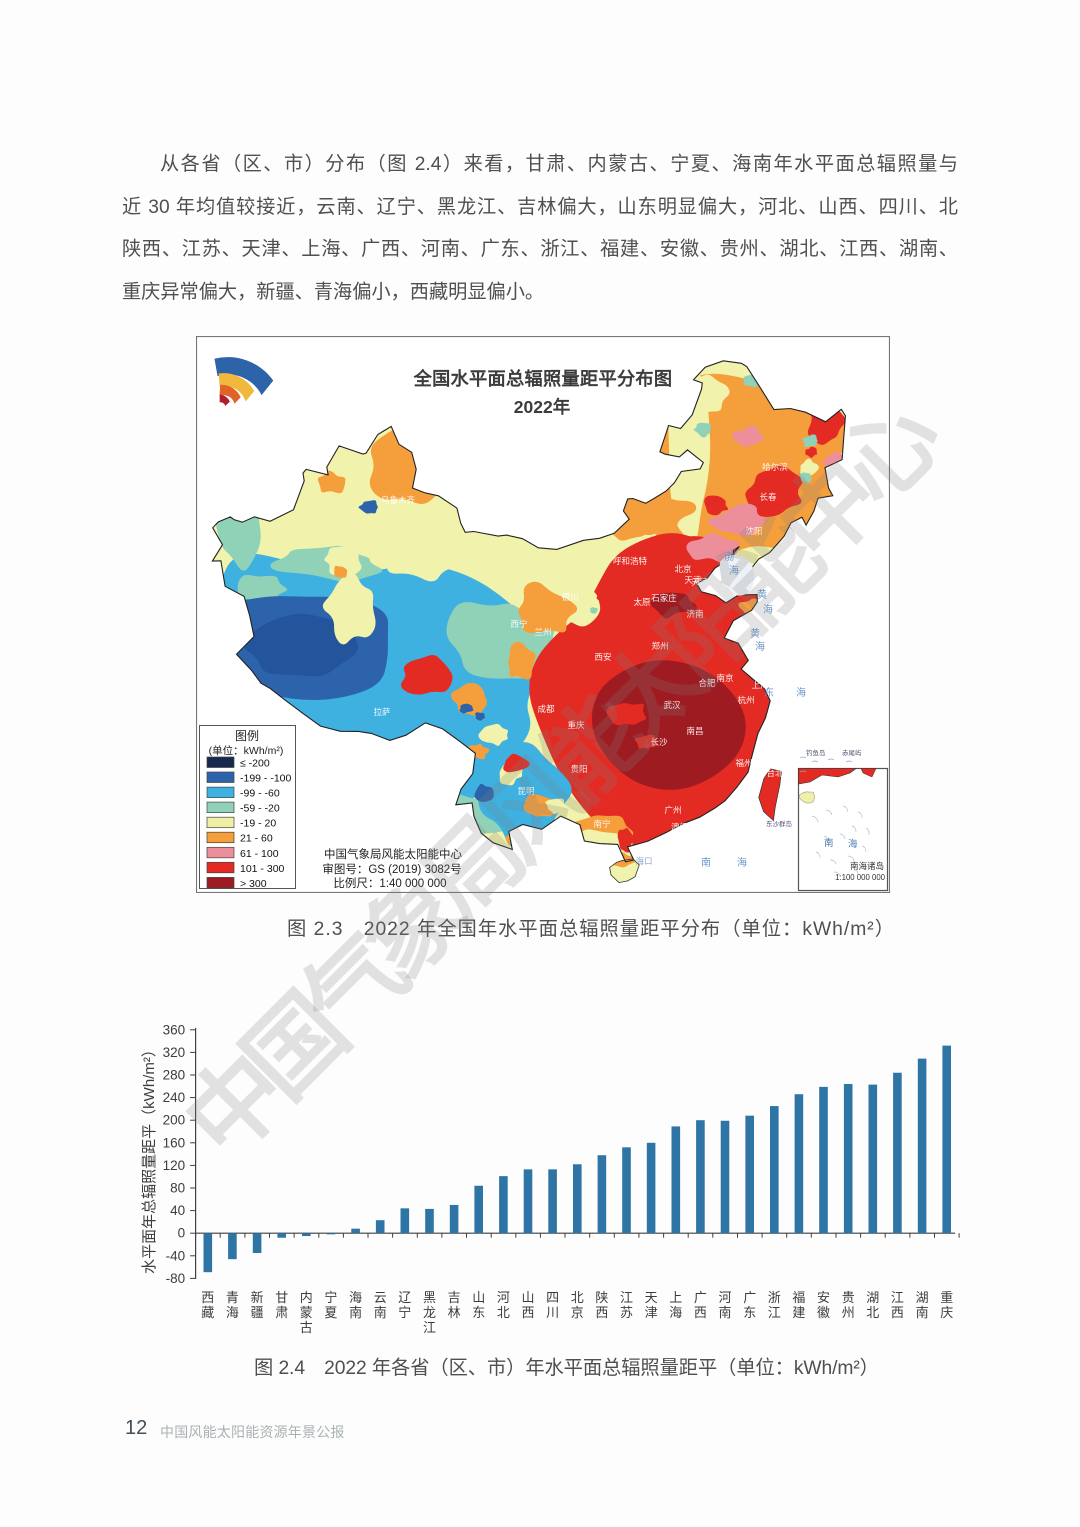 The width and height of the screenshot is (1080, 1527). I want to click on svg-text: 宁夏, so click(330, 1305).